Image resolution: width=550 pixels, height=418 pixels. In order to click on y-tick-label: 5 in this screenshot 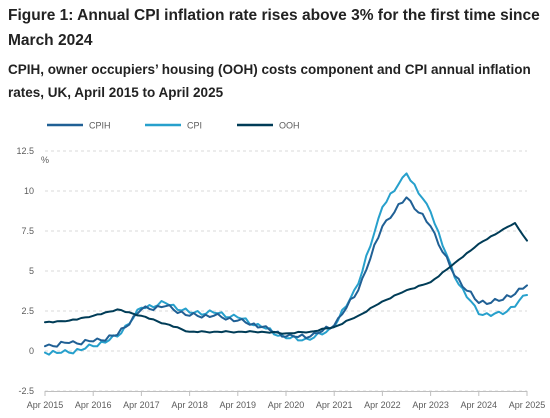, I will do `click(31, 271)`.